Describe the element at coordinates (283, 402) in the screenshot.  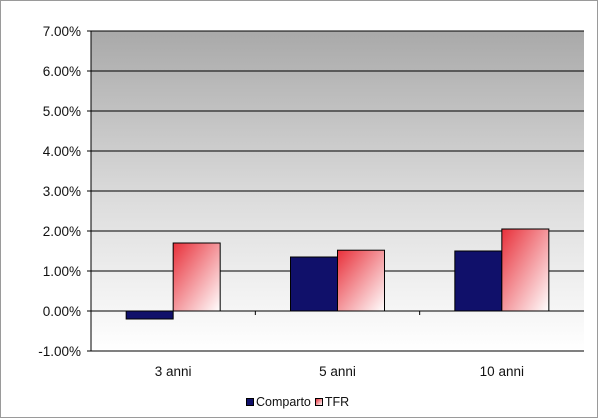
I see `legend-label-comparto: Comparto` at that location.